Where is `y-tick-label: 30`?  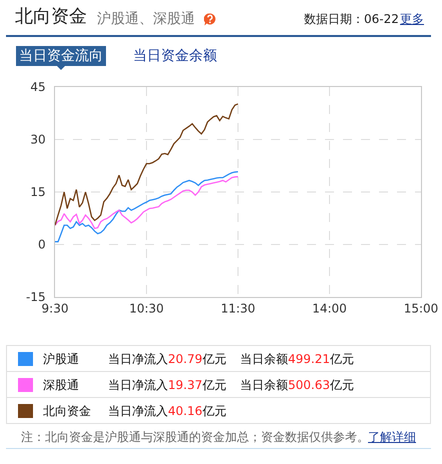 y-tick-label: 30 is located at coordinates (38, 139).